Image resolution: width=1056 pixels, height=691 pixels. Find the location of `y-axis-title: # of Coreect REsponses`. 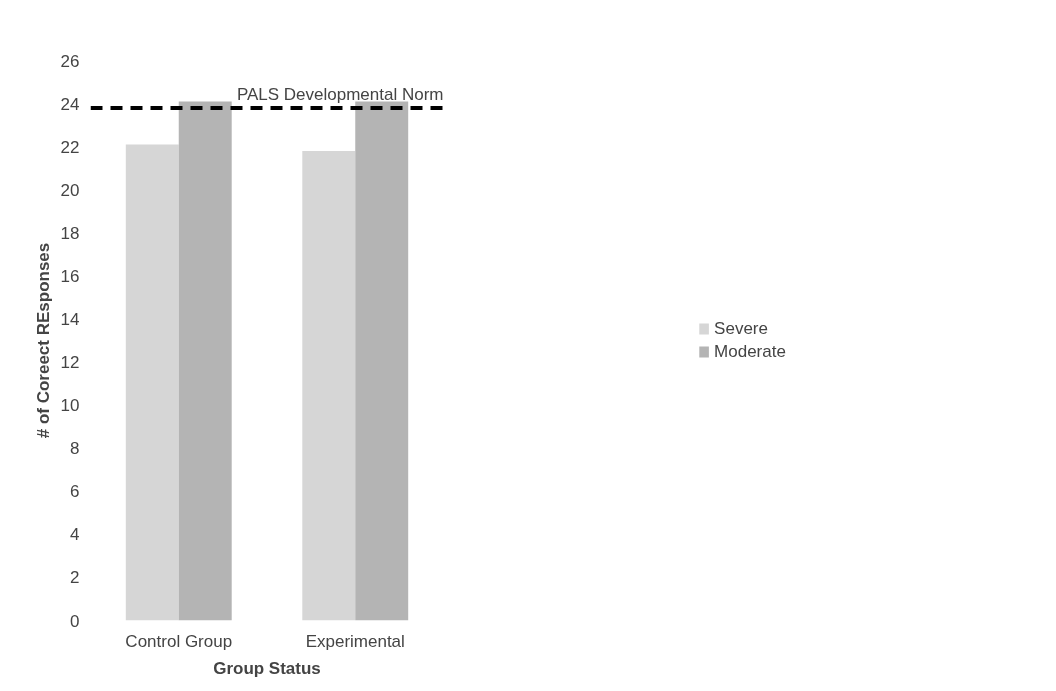

y-axis-title: # of Coreect REsponses is located at coordinates (43, 340).